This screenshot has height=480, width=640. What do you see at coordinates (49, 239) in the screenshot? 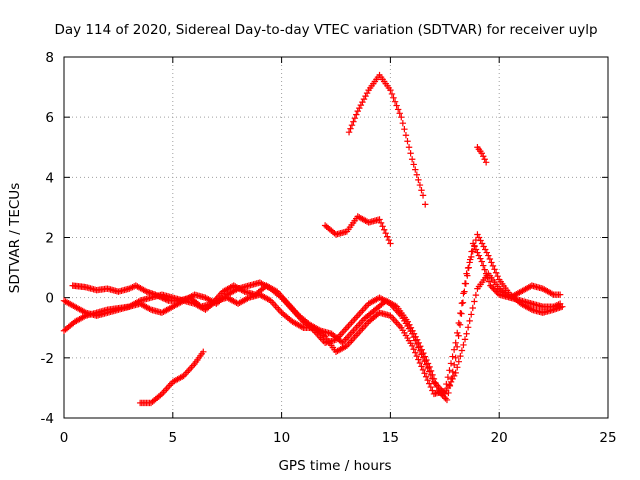
I see `y-tick-label: 2` at bounding box center [49, 239].